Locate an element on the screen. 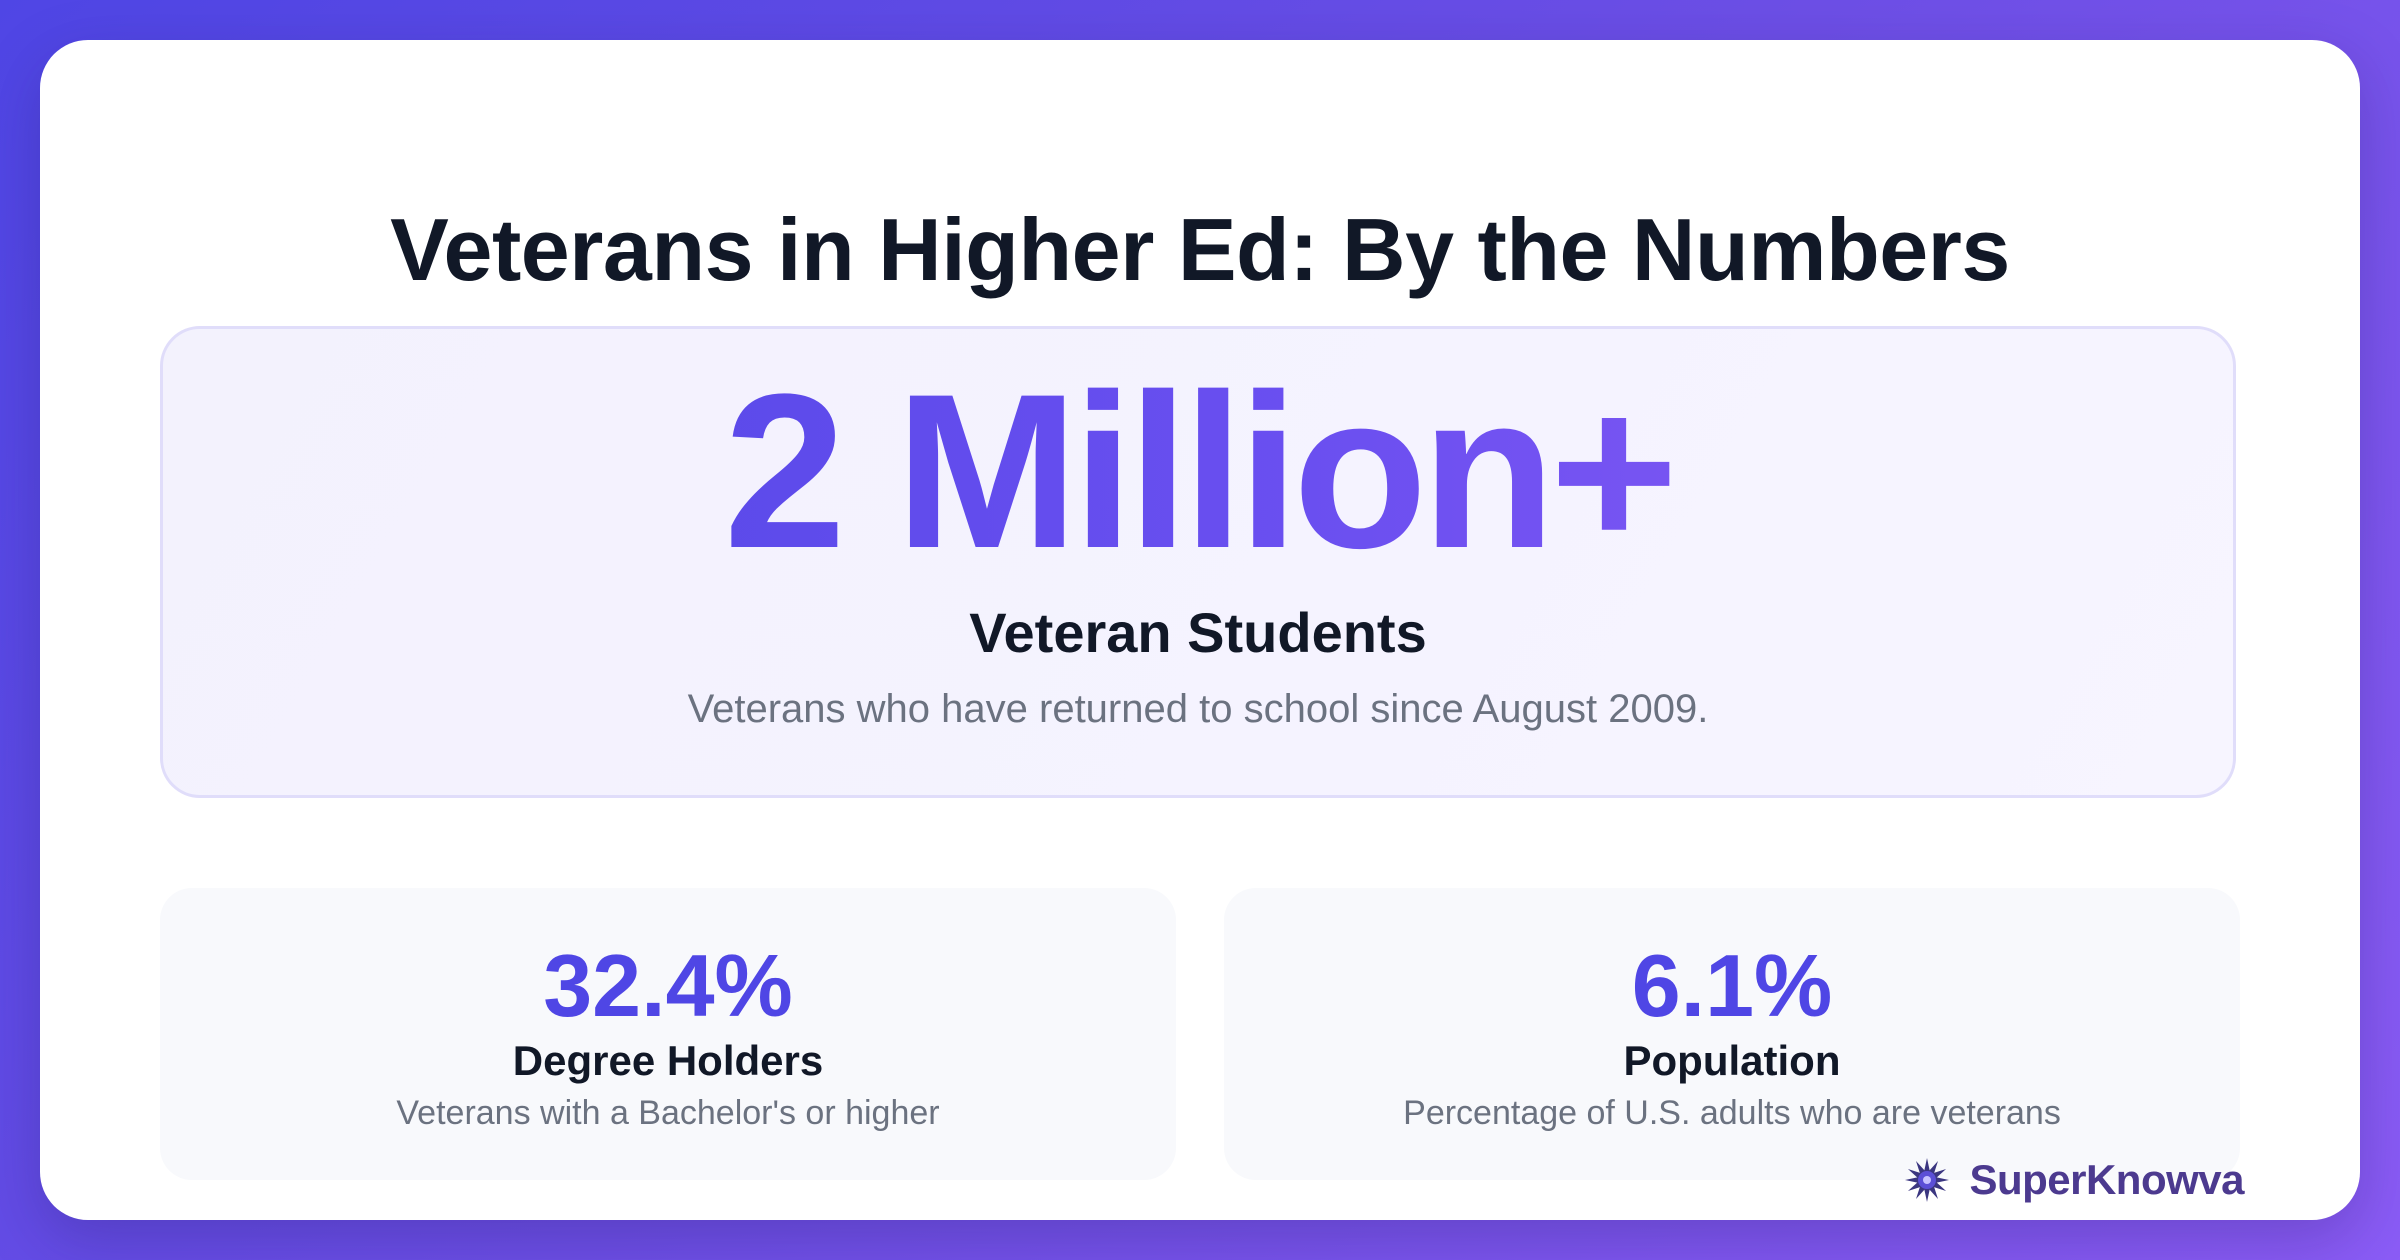 This screenshot has height=1260, width=2400. hero-stat-label: Veteran Students is located at coordinates (1198, 632).